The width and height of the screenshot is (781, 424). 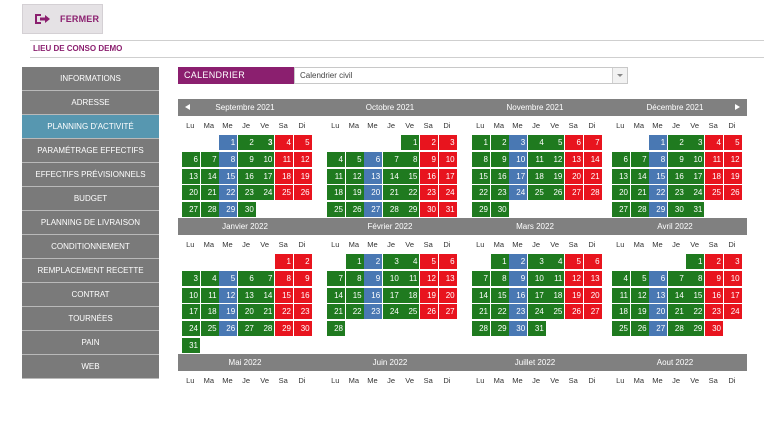 I want to click on chevron-down-icon, so click(x=619, y=75).